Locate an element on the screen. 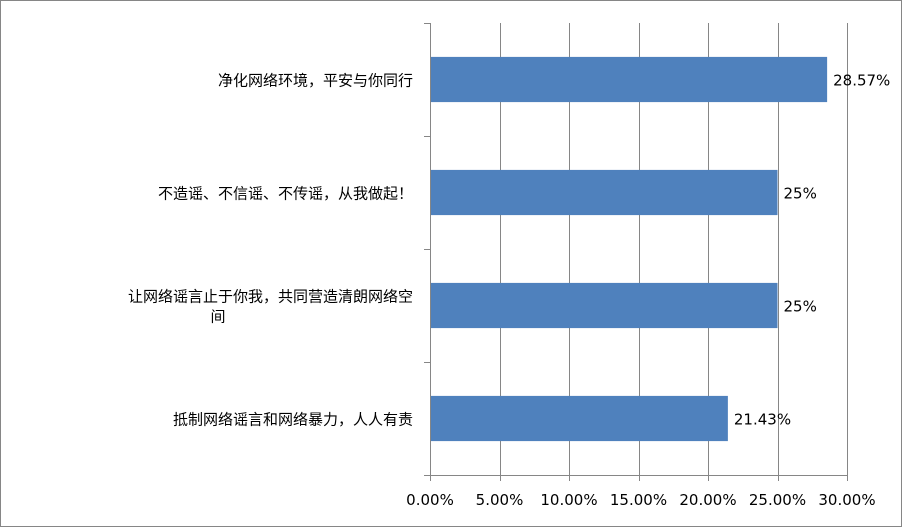 The image size is (902, 530). x-tick-label-1: 5.00% is located at coordinates (500, 500).